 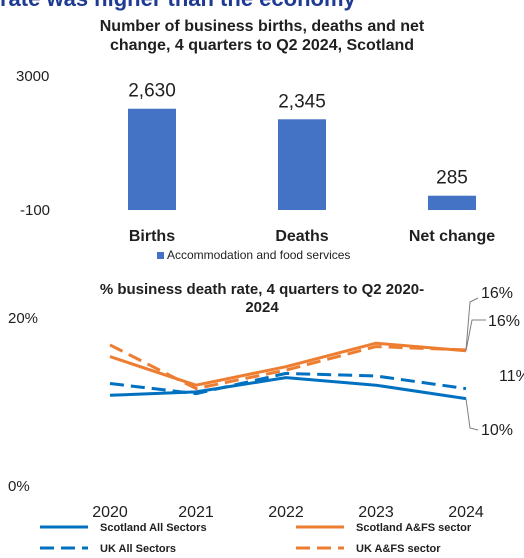 What do you see at coordinates (35, 210) in the screenshot?
I see `bar-ytick-min: -100` at bounding box center [35, 210].